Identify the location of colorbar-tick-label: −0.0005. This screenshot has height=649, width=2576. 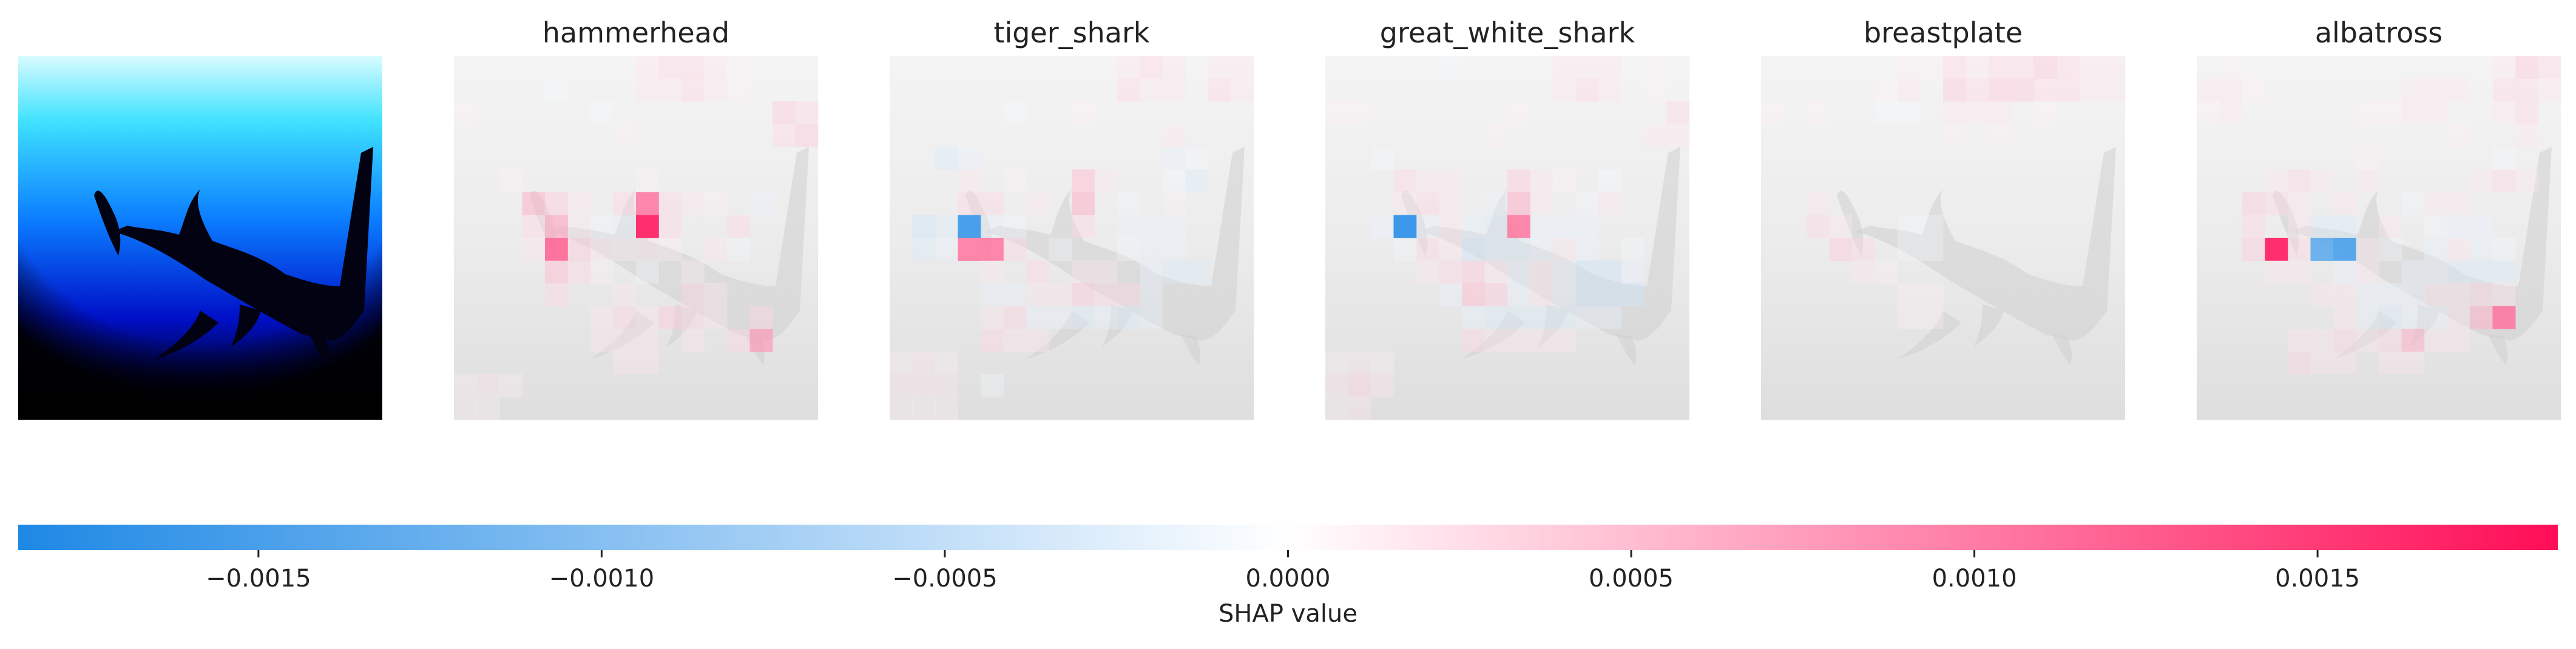
(944, 579).